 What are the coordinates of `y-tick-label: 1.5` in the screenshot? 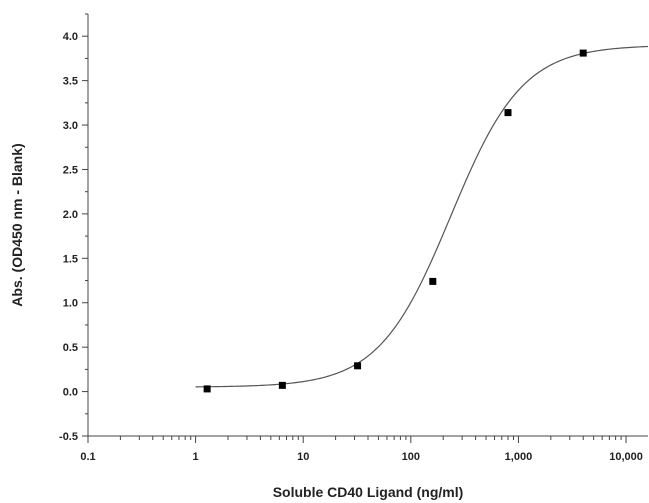 It's located at (70, 259).